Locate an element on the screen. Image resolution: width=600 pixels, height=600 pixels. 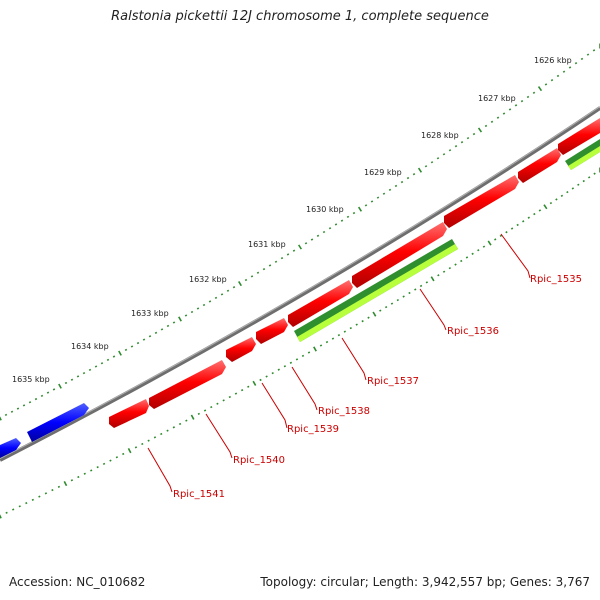
ruler-label-1628: 1628 kbp is located at coordinates (440, 135).